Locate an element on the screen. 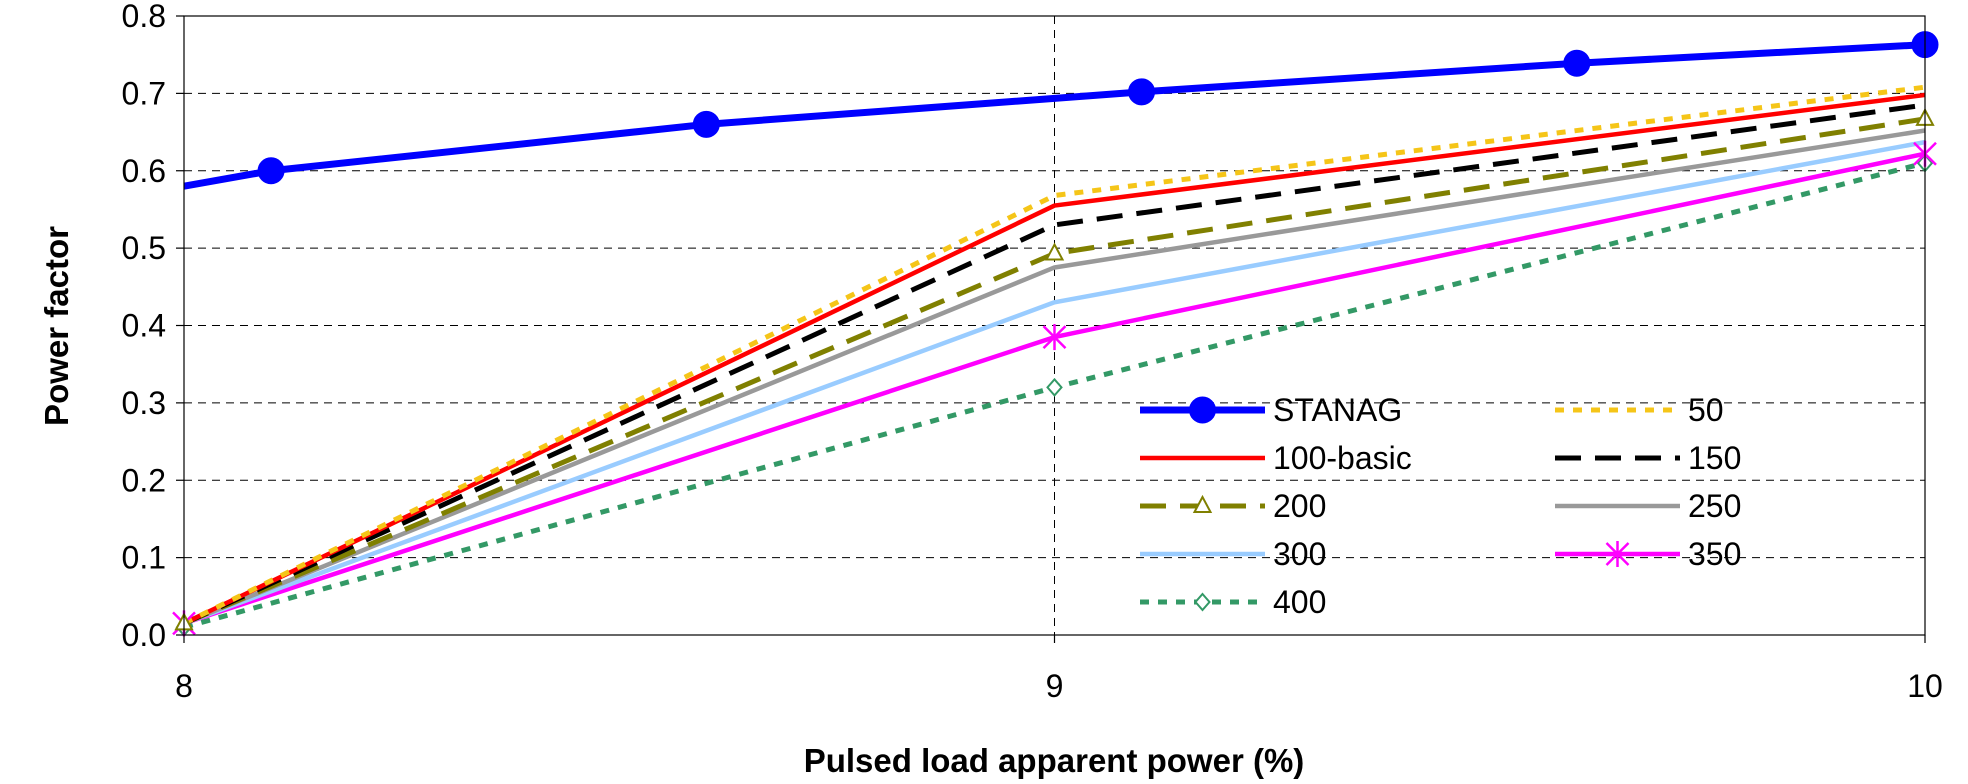  legend-item-300: 300 is located at coordinates (1233, 554).